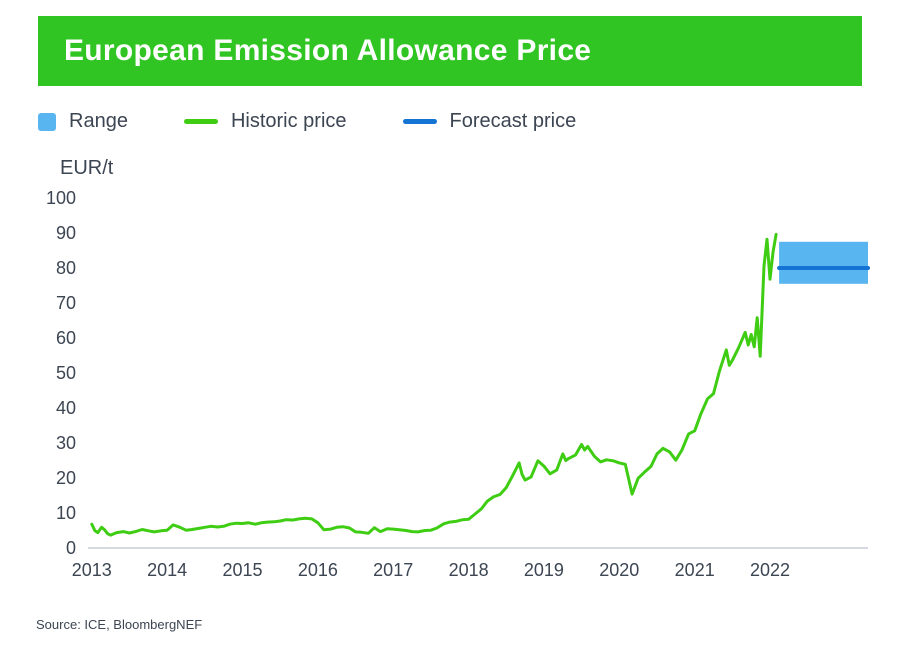  What do you see at coordinates (66, 233) in the screenshot?
I see `y-tick-label: 90` at bounding box center [66, 233].